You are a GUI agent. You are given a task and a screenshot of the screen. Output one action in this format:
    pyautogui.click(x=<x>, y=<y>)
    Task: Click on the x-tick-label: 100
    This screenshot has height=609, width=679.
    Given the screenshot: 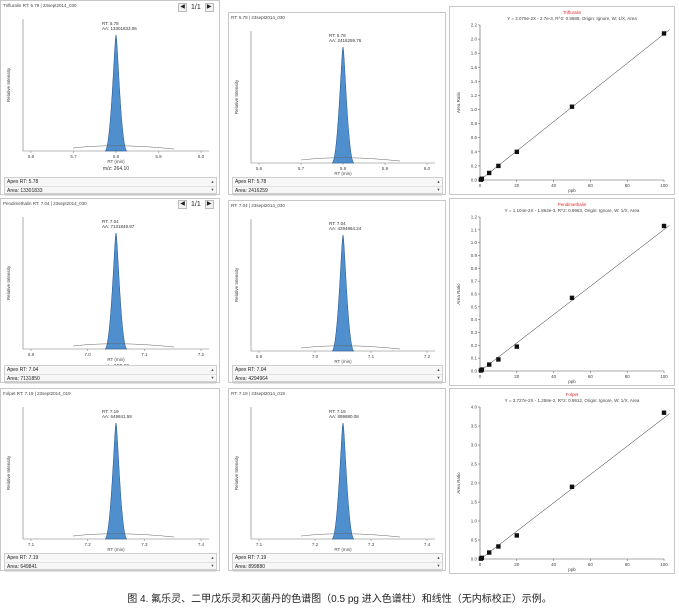 What is the action you would take?
    pyautogui.click(x=664, y=185)
    